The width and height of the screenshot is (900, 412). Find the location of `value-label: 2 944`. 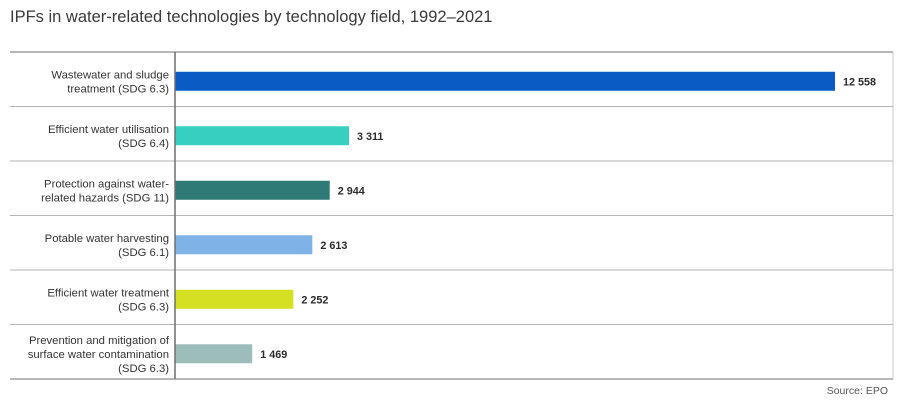

value-label: 2 944 is located at coordinates (351, 191).